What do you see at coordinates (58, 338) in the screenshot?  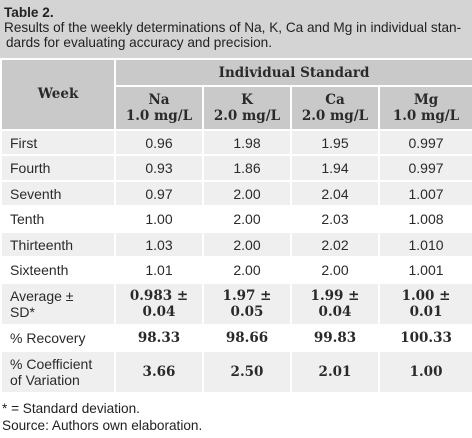 I see `recovery-label: % Recovery` at bounding box center [58, 338].